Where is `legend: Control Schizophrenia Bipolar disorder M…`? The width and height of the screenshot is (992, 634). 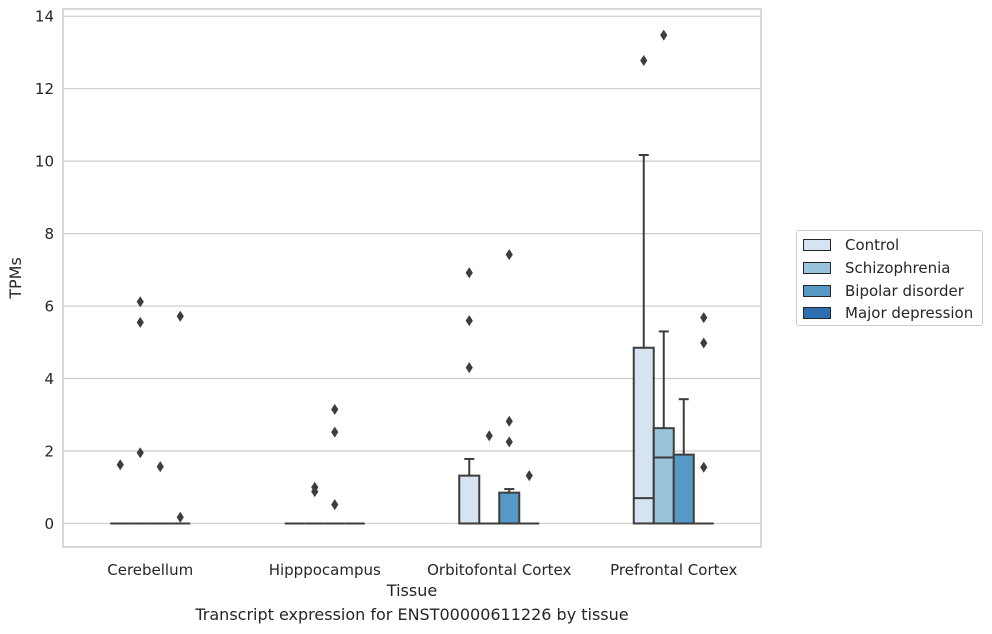
legend: Control Schizophrenia Bipolar disorder M… is located at coordinates (889, 278).